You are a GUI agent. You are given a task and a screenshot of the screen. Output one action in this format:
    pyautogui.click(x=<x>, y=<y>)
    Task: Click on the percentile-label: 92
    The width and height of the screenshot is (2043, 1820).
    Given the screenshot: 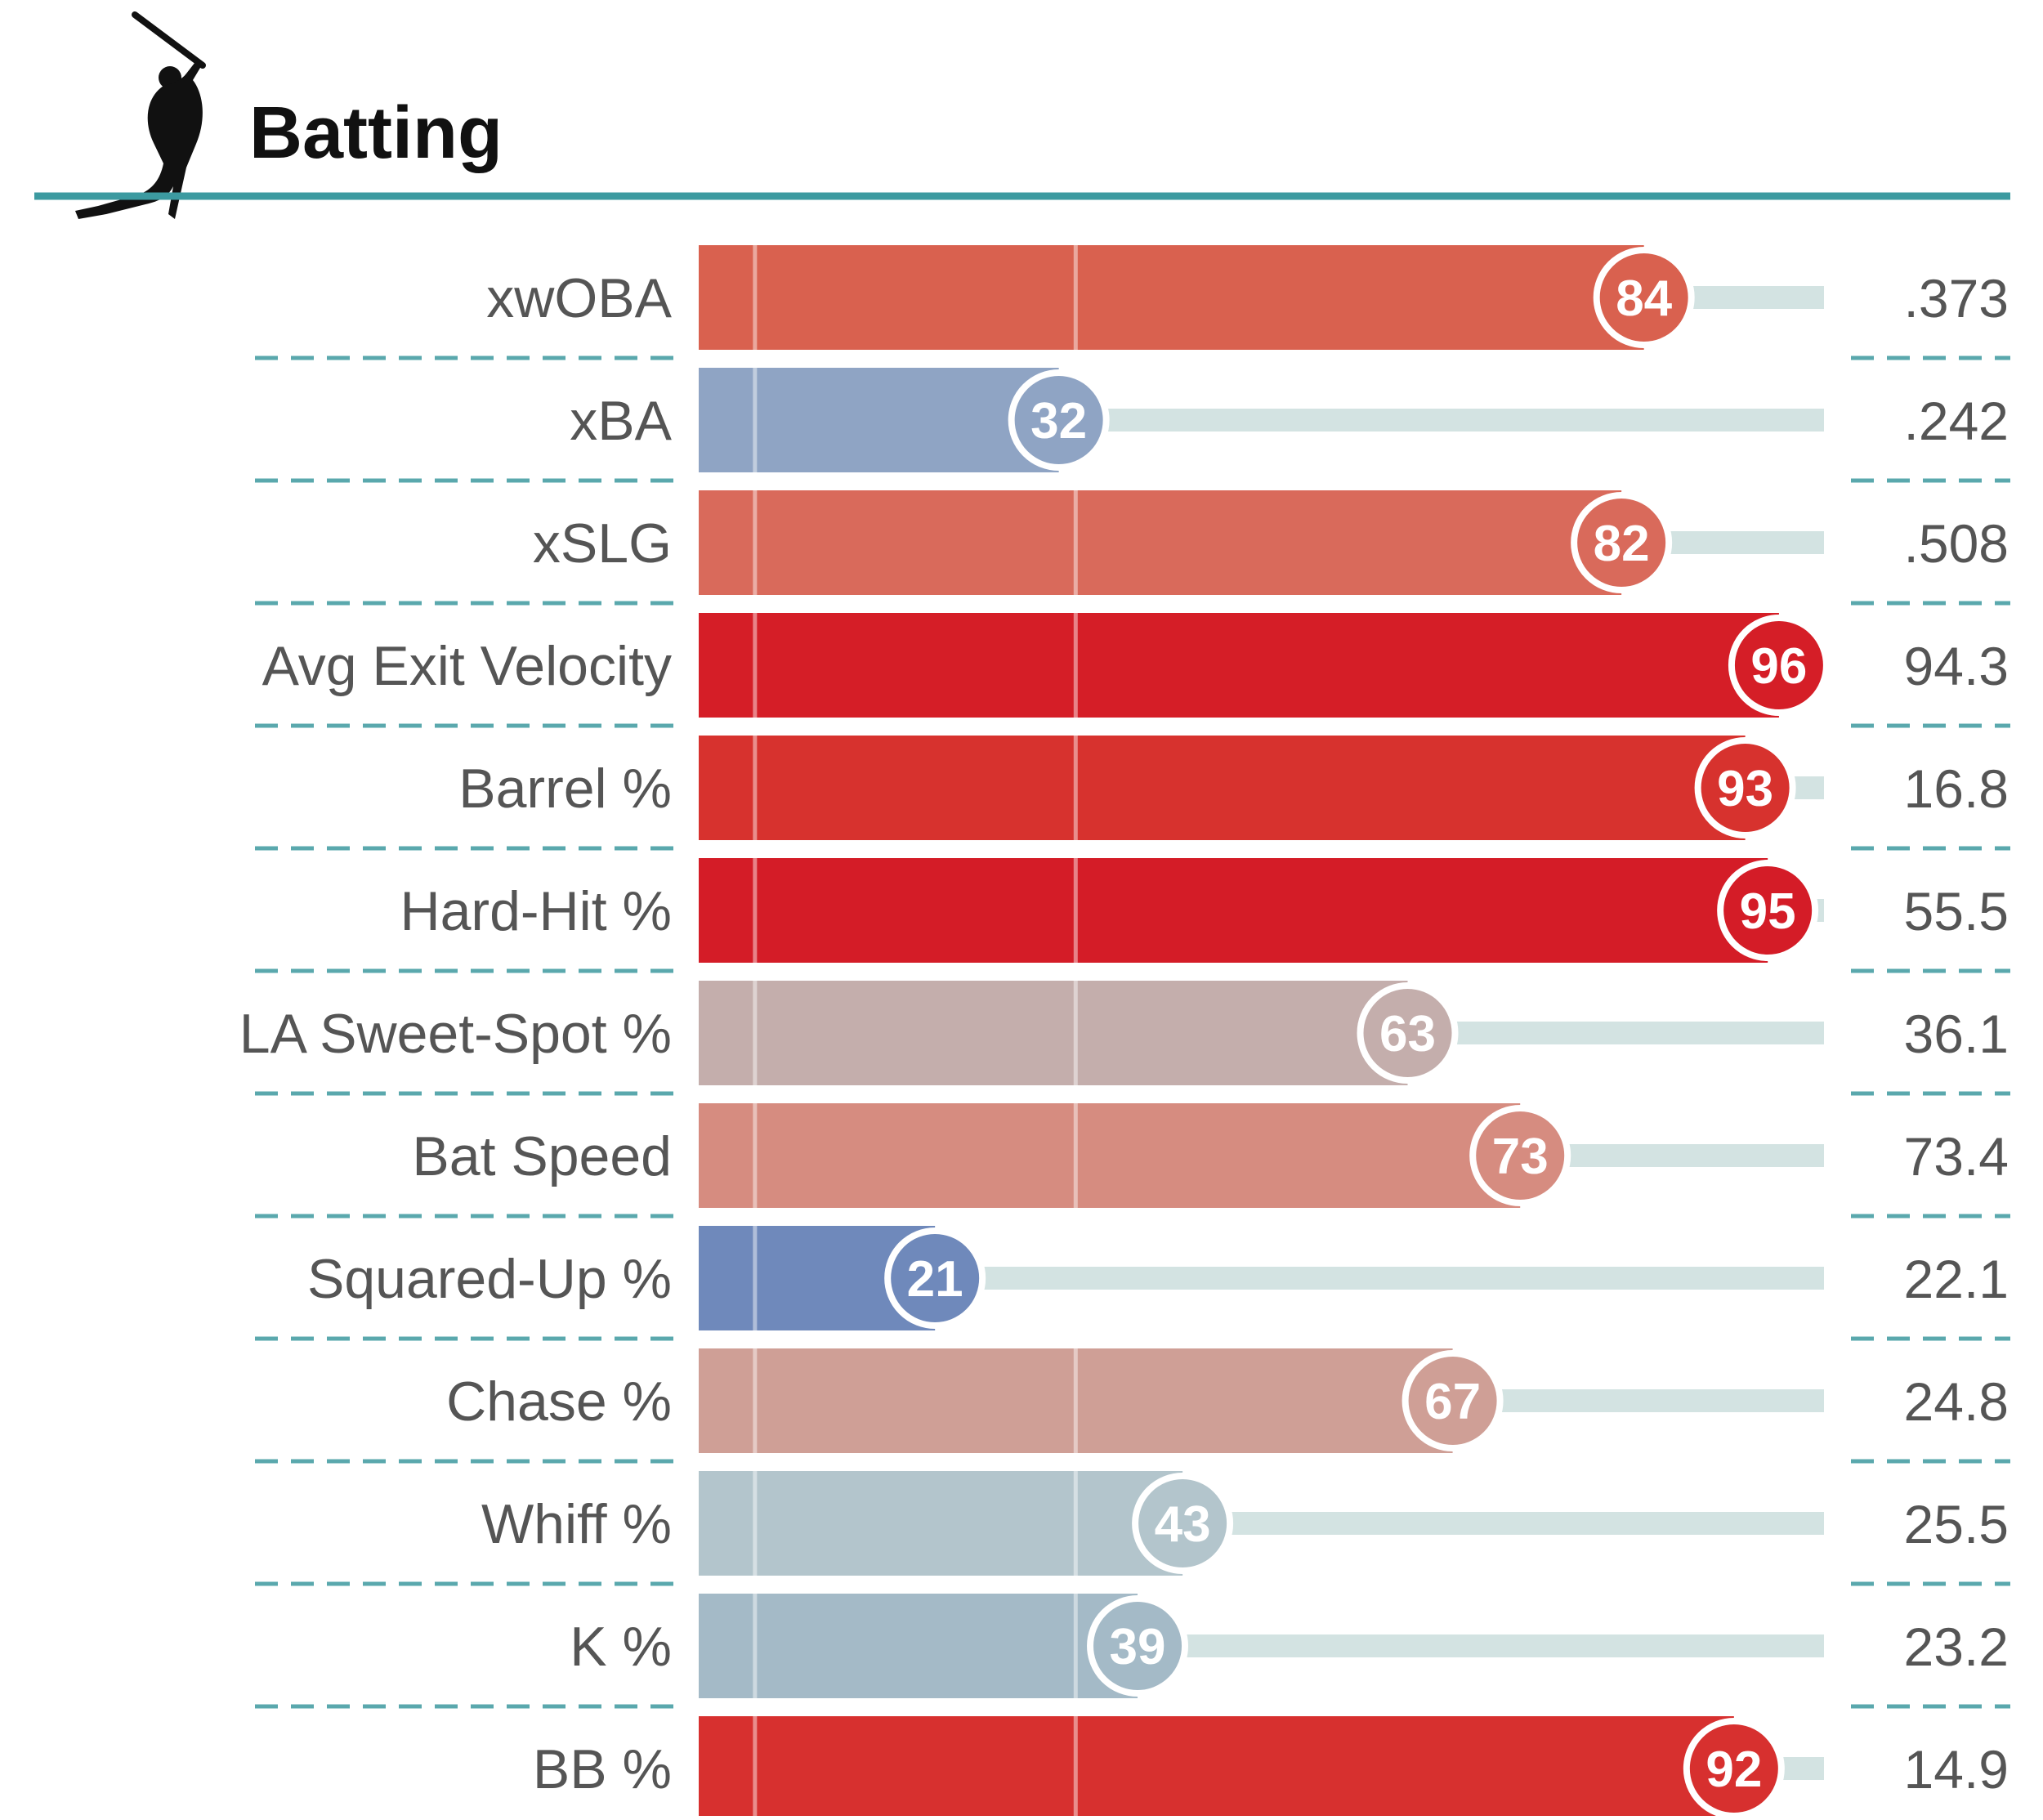 What is the action you would take?
    pyautogui.click(x=1734, y=1770)
    